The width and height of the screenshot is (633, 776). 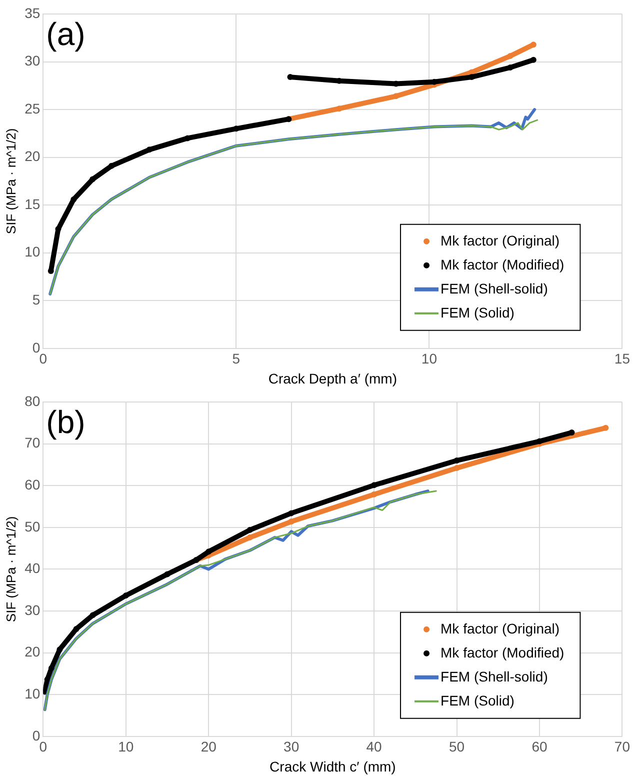 I want to click on x-tick-label: 20, so click(x=208, y=746).